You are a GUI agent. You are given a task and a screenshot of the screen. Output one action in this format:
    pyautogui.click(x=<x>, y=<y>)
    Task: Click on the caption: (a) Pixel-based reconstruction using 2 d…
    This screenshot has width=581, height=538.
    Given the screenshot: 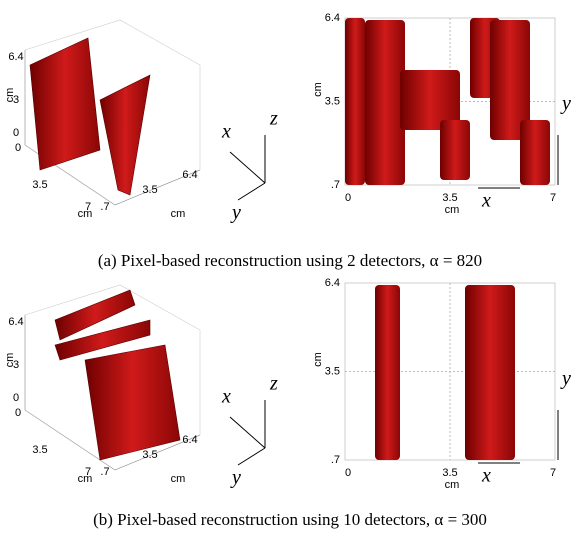 What is the action you would take?
    pyautogui.click(x=290, y=260)
    